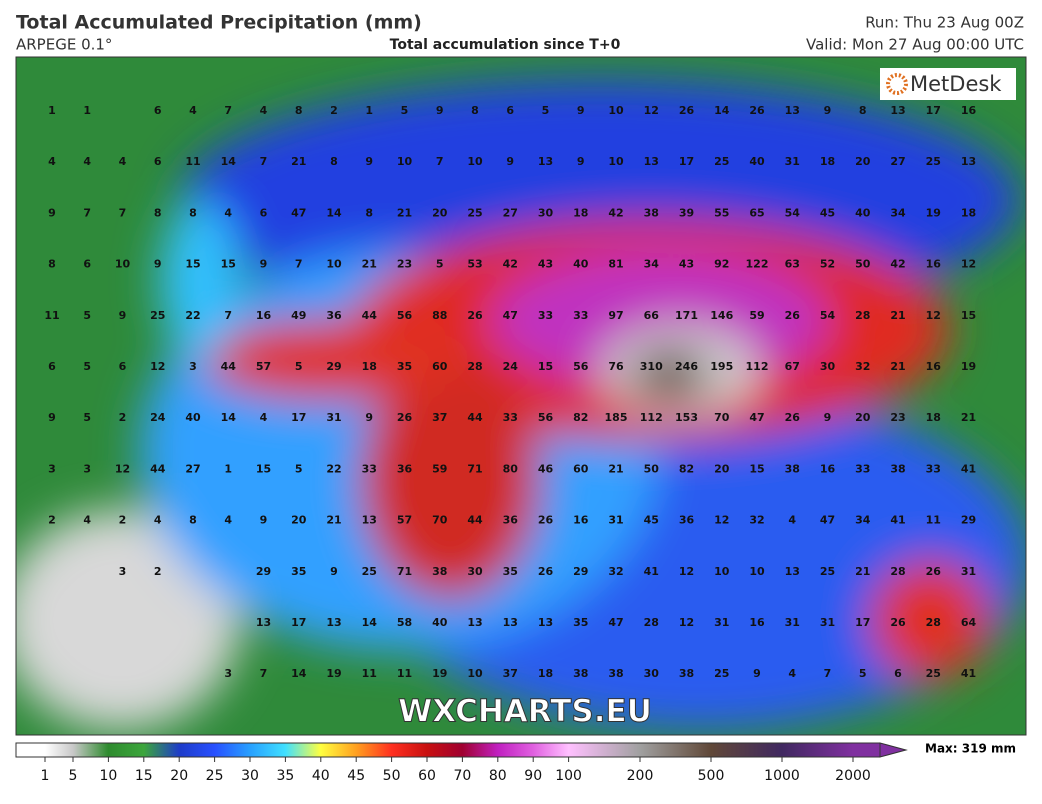 This screenshot has height=804, width=1042. I want to click on grid-value: 82, so click(686, 468).